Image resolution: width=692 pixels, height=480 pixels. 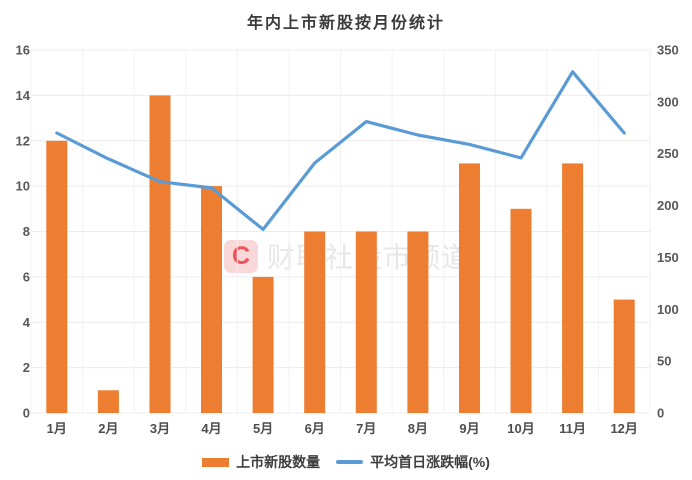 What do you see at coordinates (668, 50) in the screenshot?
I see `right-axis-tick-label: 350` at bounding box center [668, 50].